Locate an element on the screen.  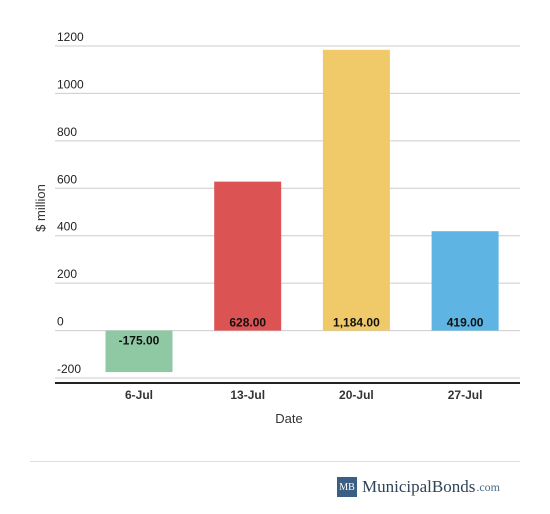
bar-27-Jul is located at coordinates (465, 281).